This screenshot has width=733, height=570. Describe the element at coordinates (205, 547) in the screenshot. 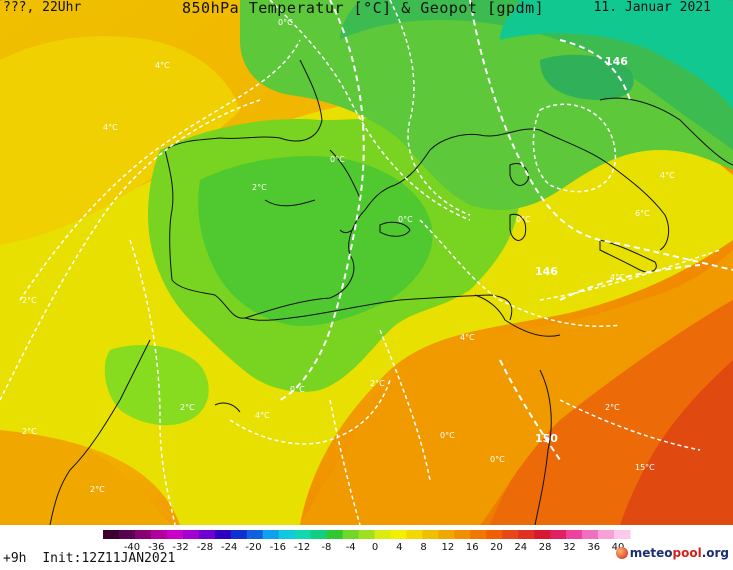

I see `colorbar-tick-label: -28` at that location.